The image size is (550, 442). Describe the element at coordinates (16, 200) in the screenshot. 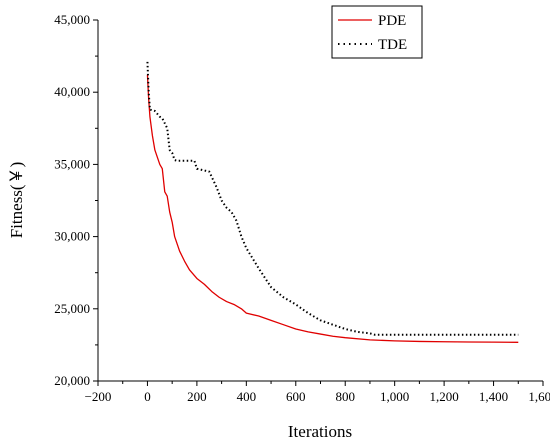

I see `y-axis-title: Fitness(￥)` at that location.